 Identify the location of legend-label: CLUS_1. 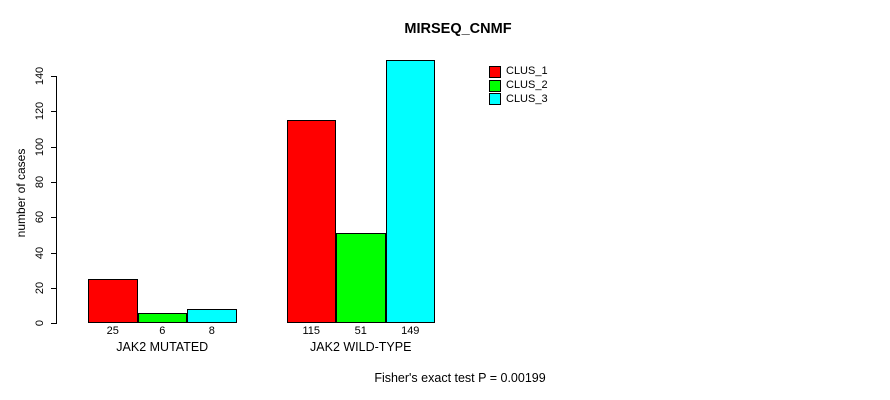
(527, 71).